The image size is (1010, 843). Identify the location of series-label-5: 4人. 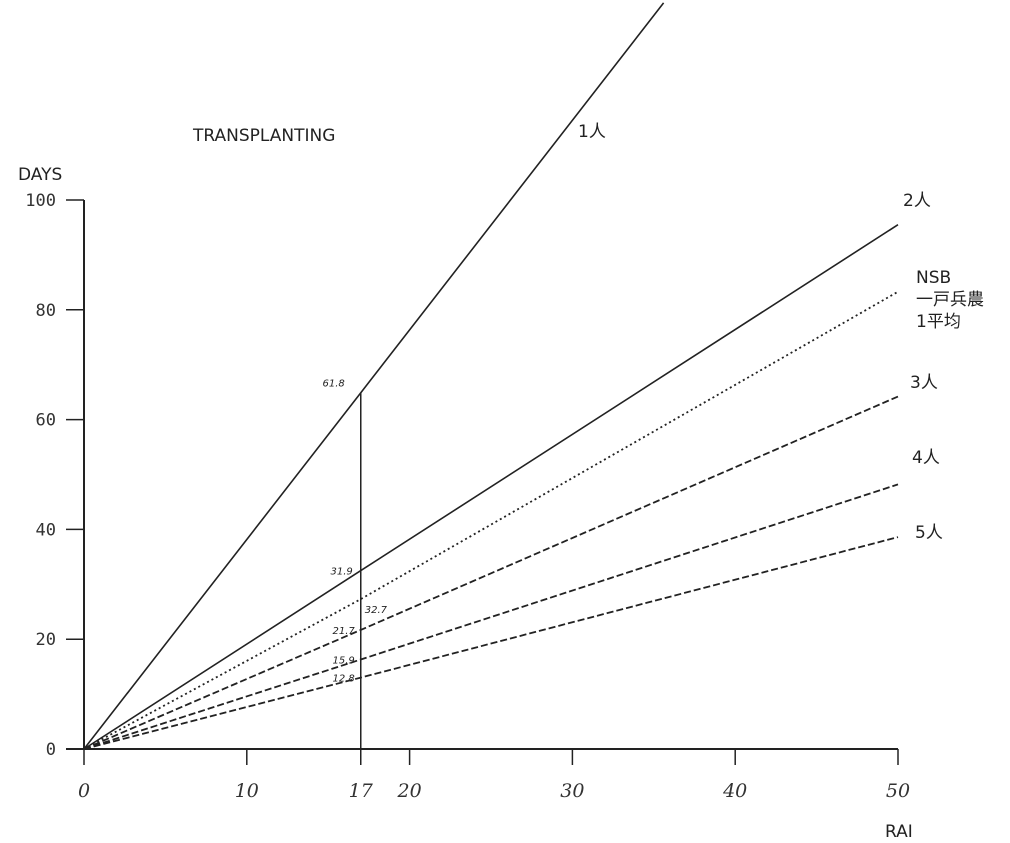
(926, 458).